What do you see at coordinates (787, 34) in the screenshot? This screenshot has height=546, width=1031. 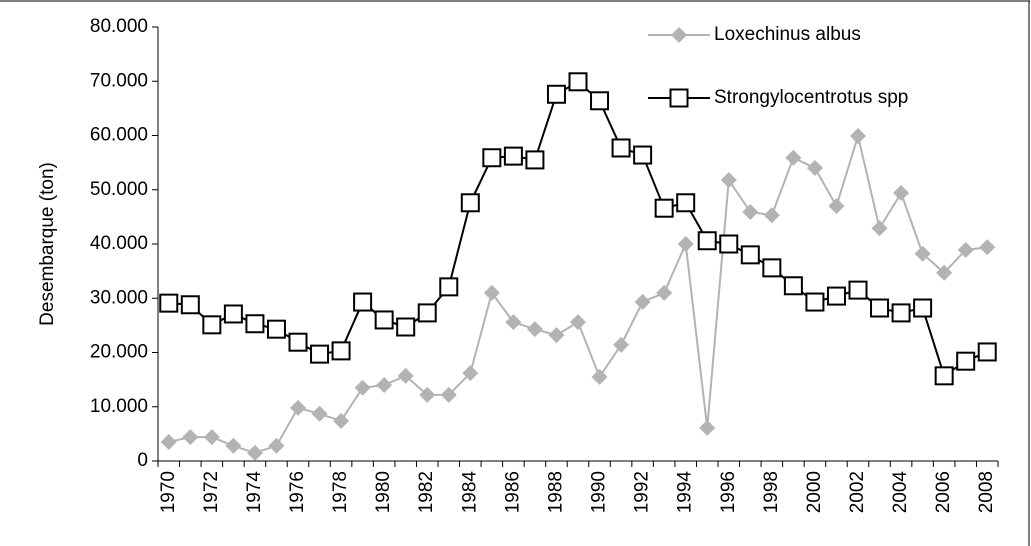 I see `legend-label: Loxechinus albus` at bounding box center [787, 34].